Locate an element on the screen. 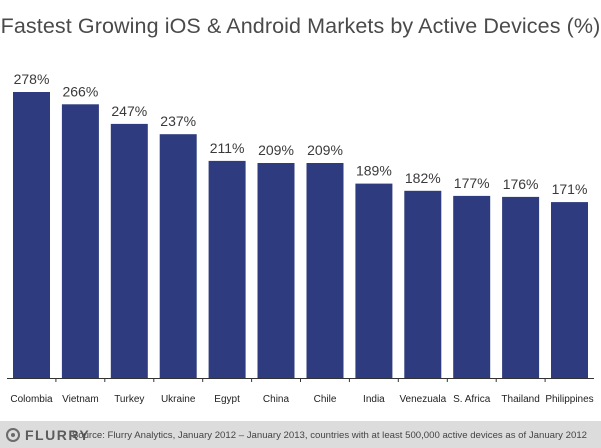 The image size is (601, 448). category-label-10: Thailand is located at coordinates (520, 399).